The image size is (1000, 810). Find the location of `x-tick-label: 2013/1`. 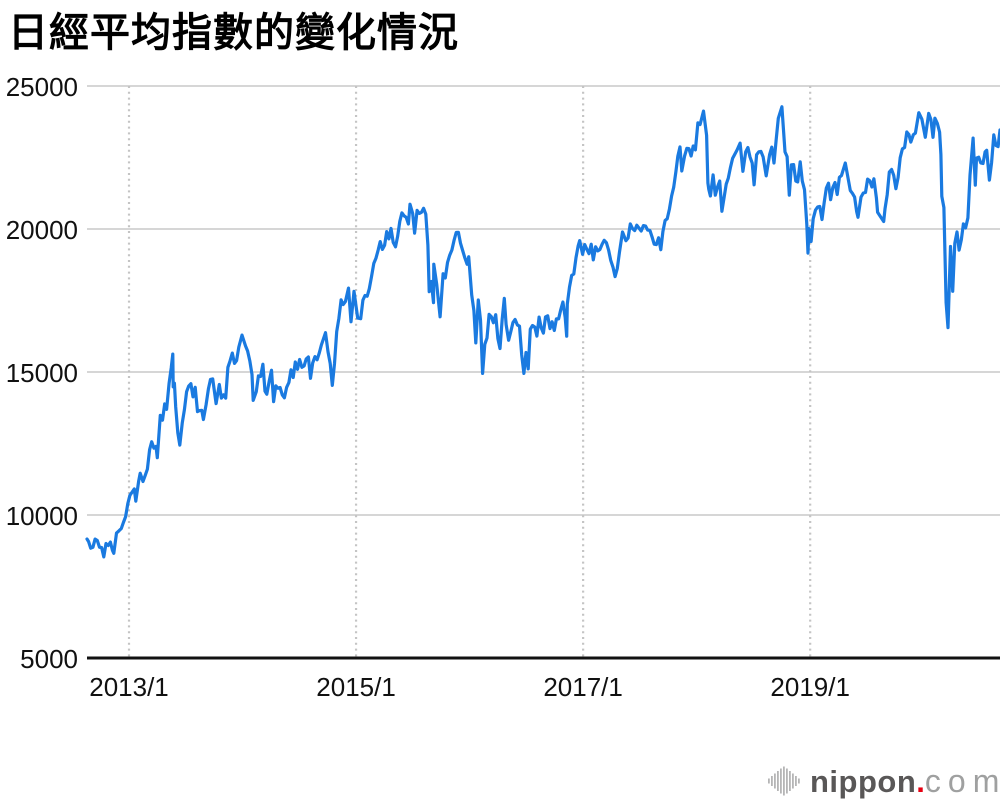

x-tick-label: 2013/1 is located at coordinates (129, 687).